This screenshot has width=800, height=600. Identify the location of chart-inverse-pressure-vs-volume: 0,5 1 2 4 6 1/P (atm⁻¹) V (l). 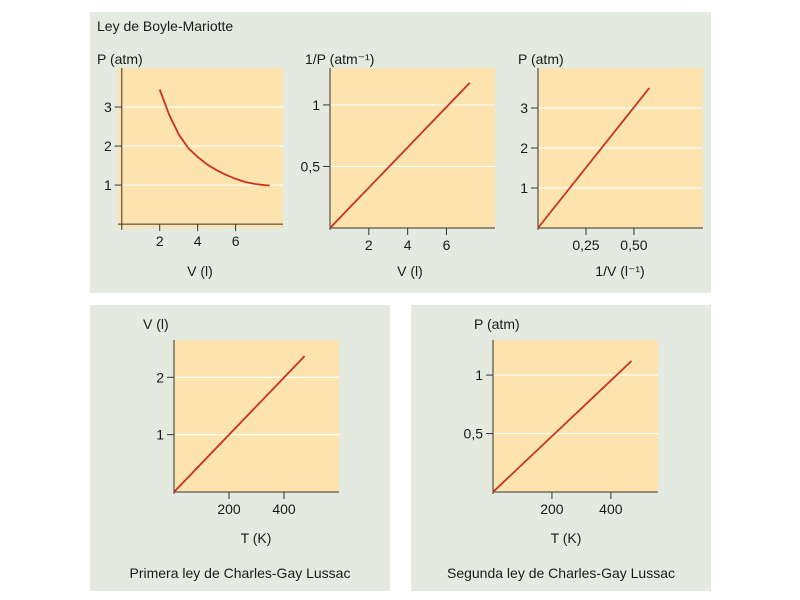
(398, 165).